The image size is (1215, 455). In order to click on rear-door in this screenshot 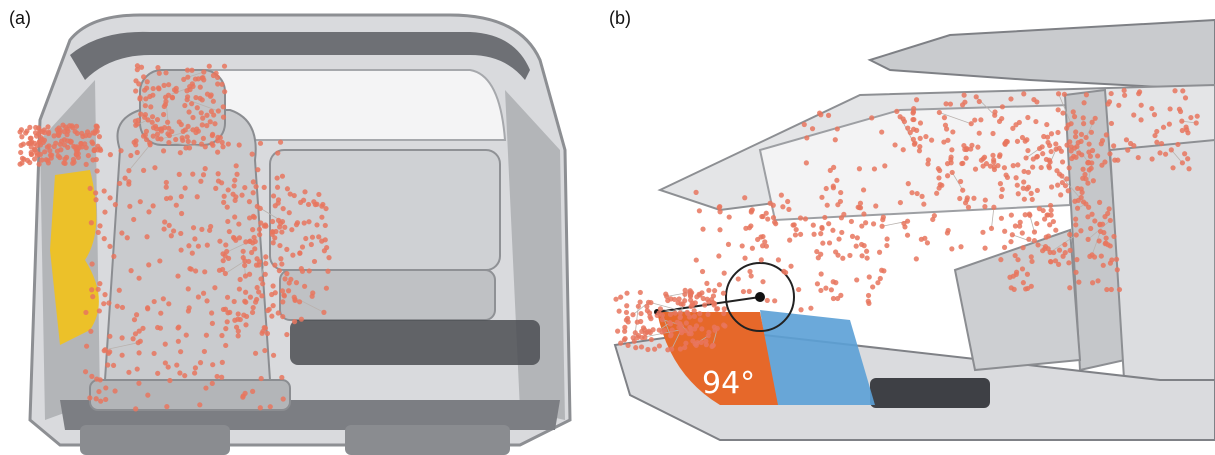, I will do `click(1161, 270)`.